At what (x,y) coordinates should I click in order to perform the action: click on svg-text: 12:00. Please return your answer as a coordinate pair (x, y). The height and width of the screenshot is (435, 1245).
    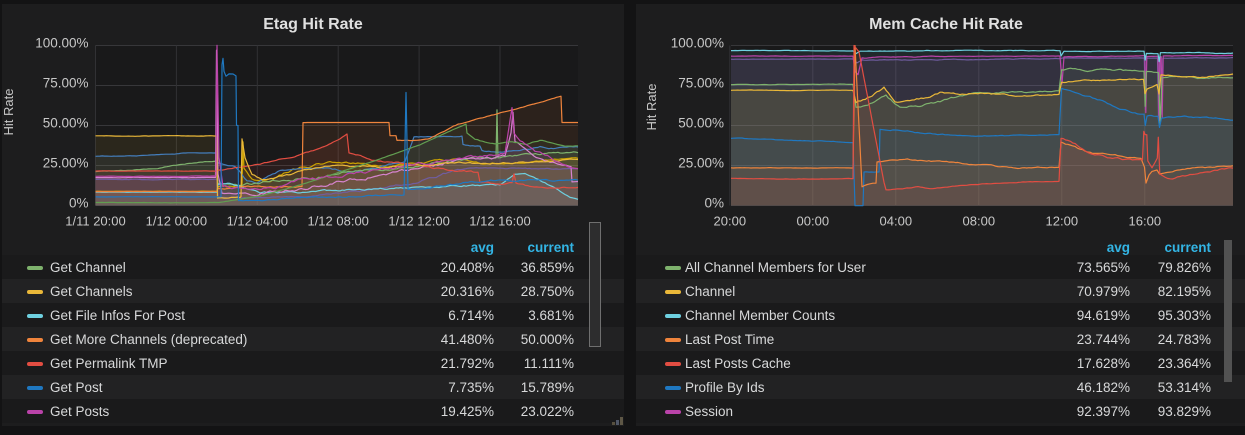
    Looking at the image, I should click on (1062, 221).